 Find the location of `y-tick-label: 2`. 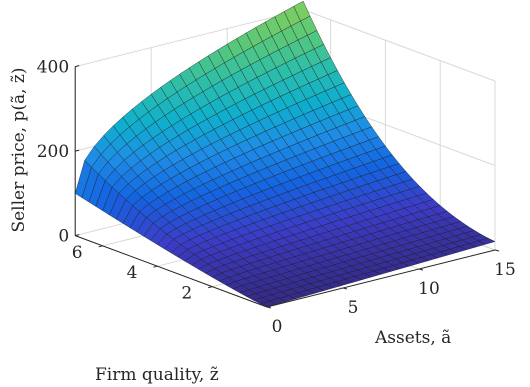

y-tick-label: 2 is located at coordinates (186, 294).